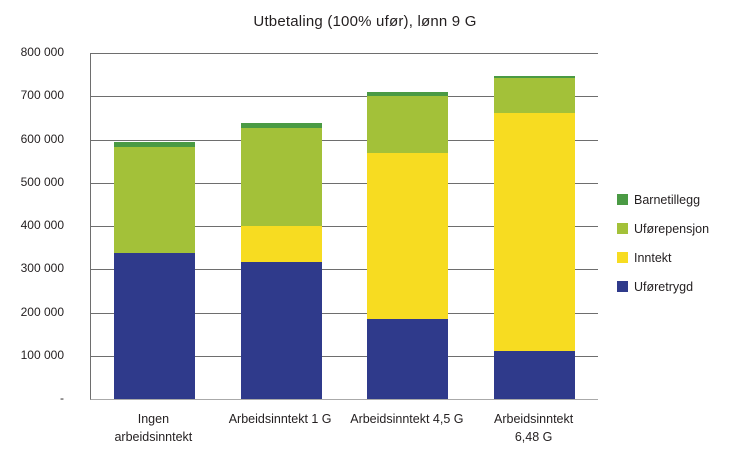 The height and width of the screenshot is (462, 730). I want to click on y-axis-tick-label: 400 000, so click(42, 225).